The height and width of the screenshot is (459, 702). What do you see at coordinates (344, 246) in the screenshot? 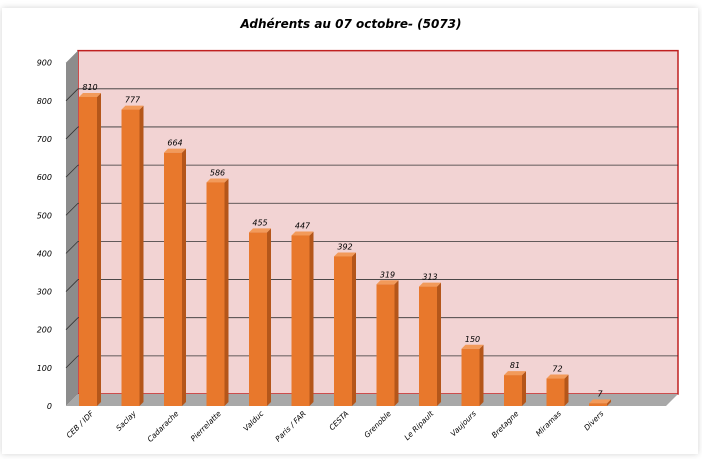
I see `data-label: 392` at bounding box center [344, 246].